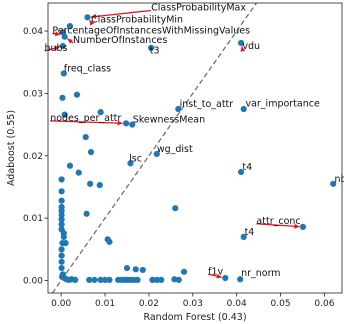  I want to click on x-axis-ticks: 0.00 0.01 0.02 0.03 0.04 0.05 0.06, so click(193, 301).